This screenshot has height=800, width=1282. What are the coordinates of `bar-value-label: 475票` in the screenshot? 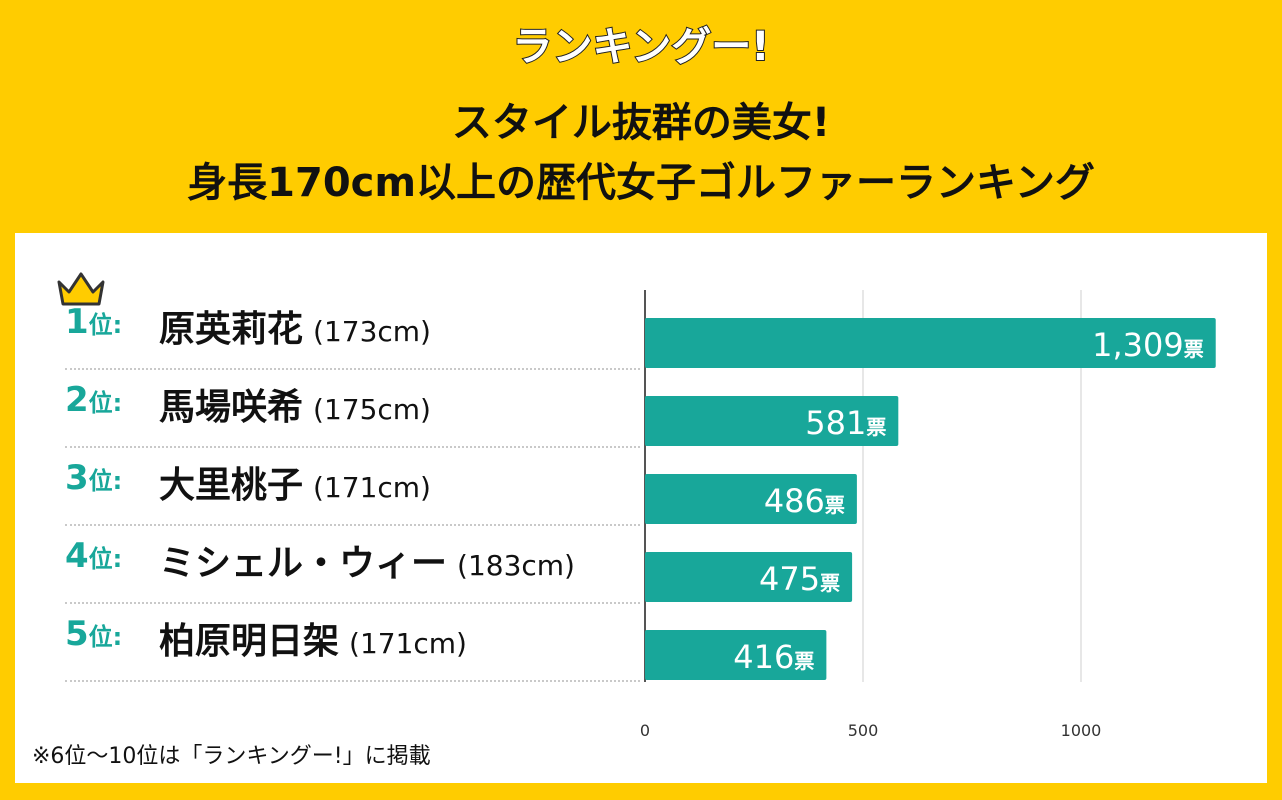 It's located at (799, 579).